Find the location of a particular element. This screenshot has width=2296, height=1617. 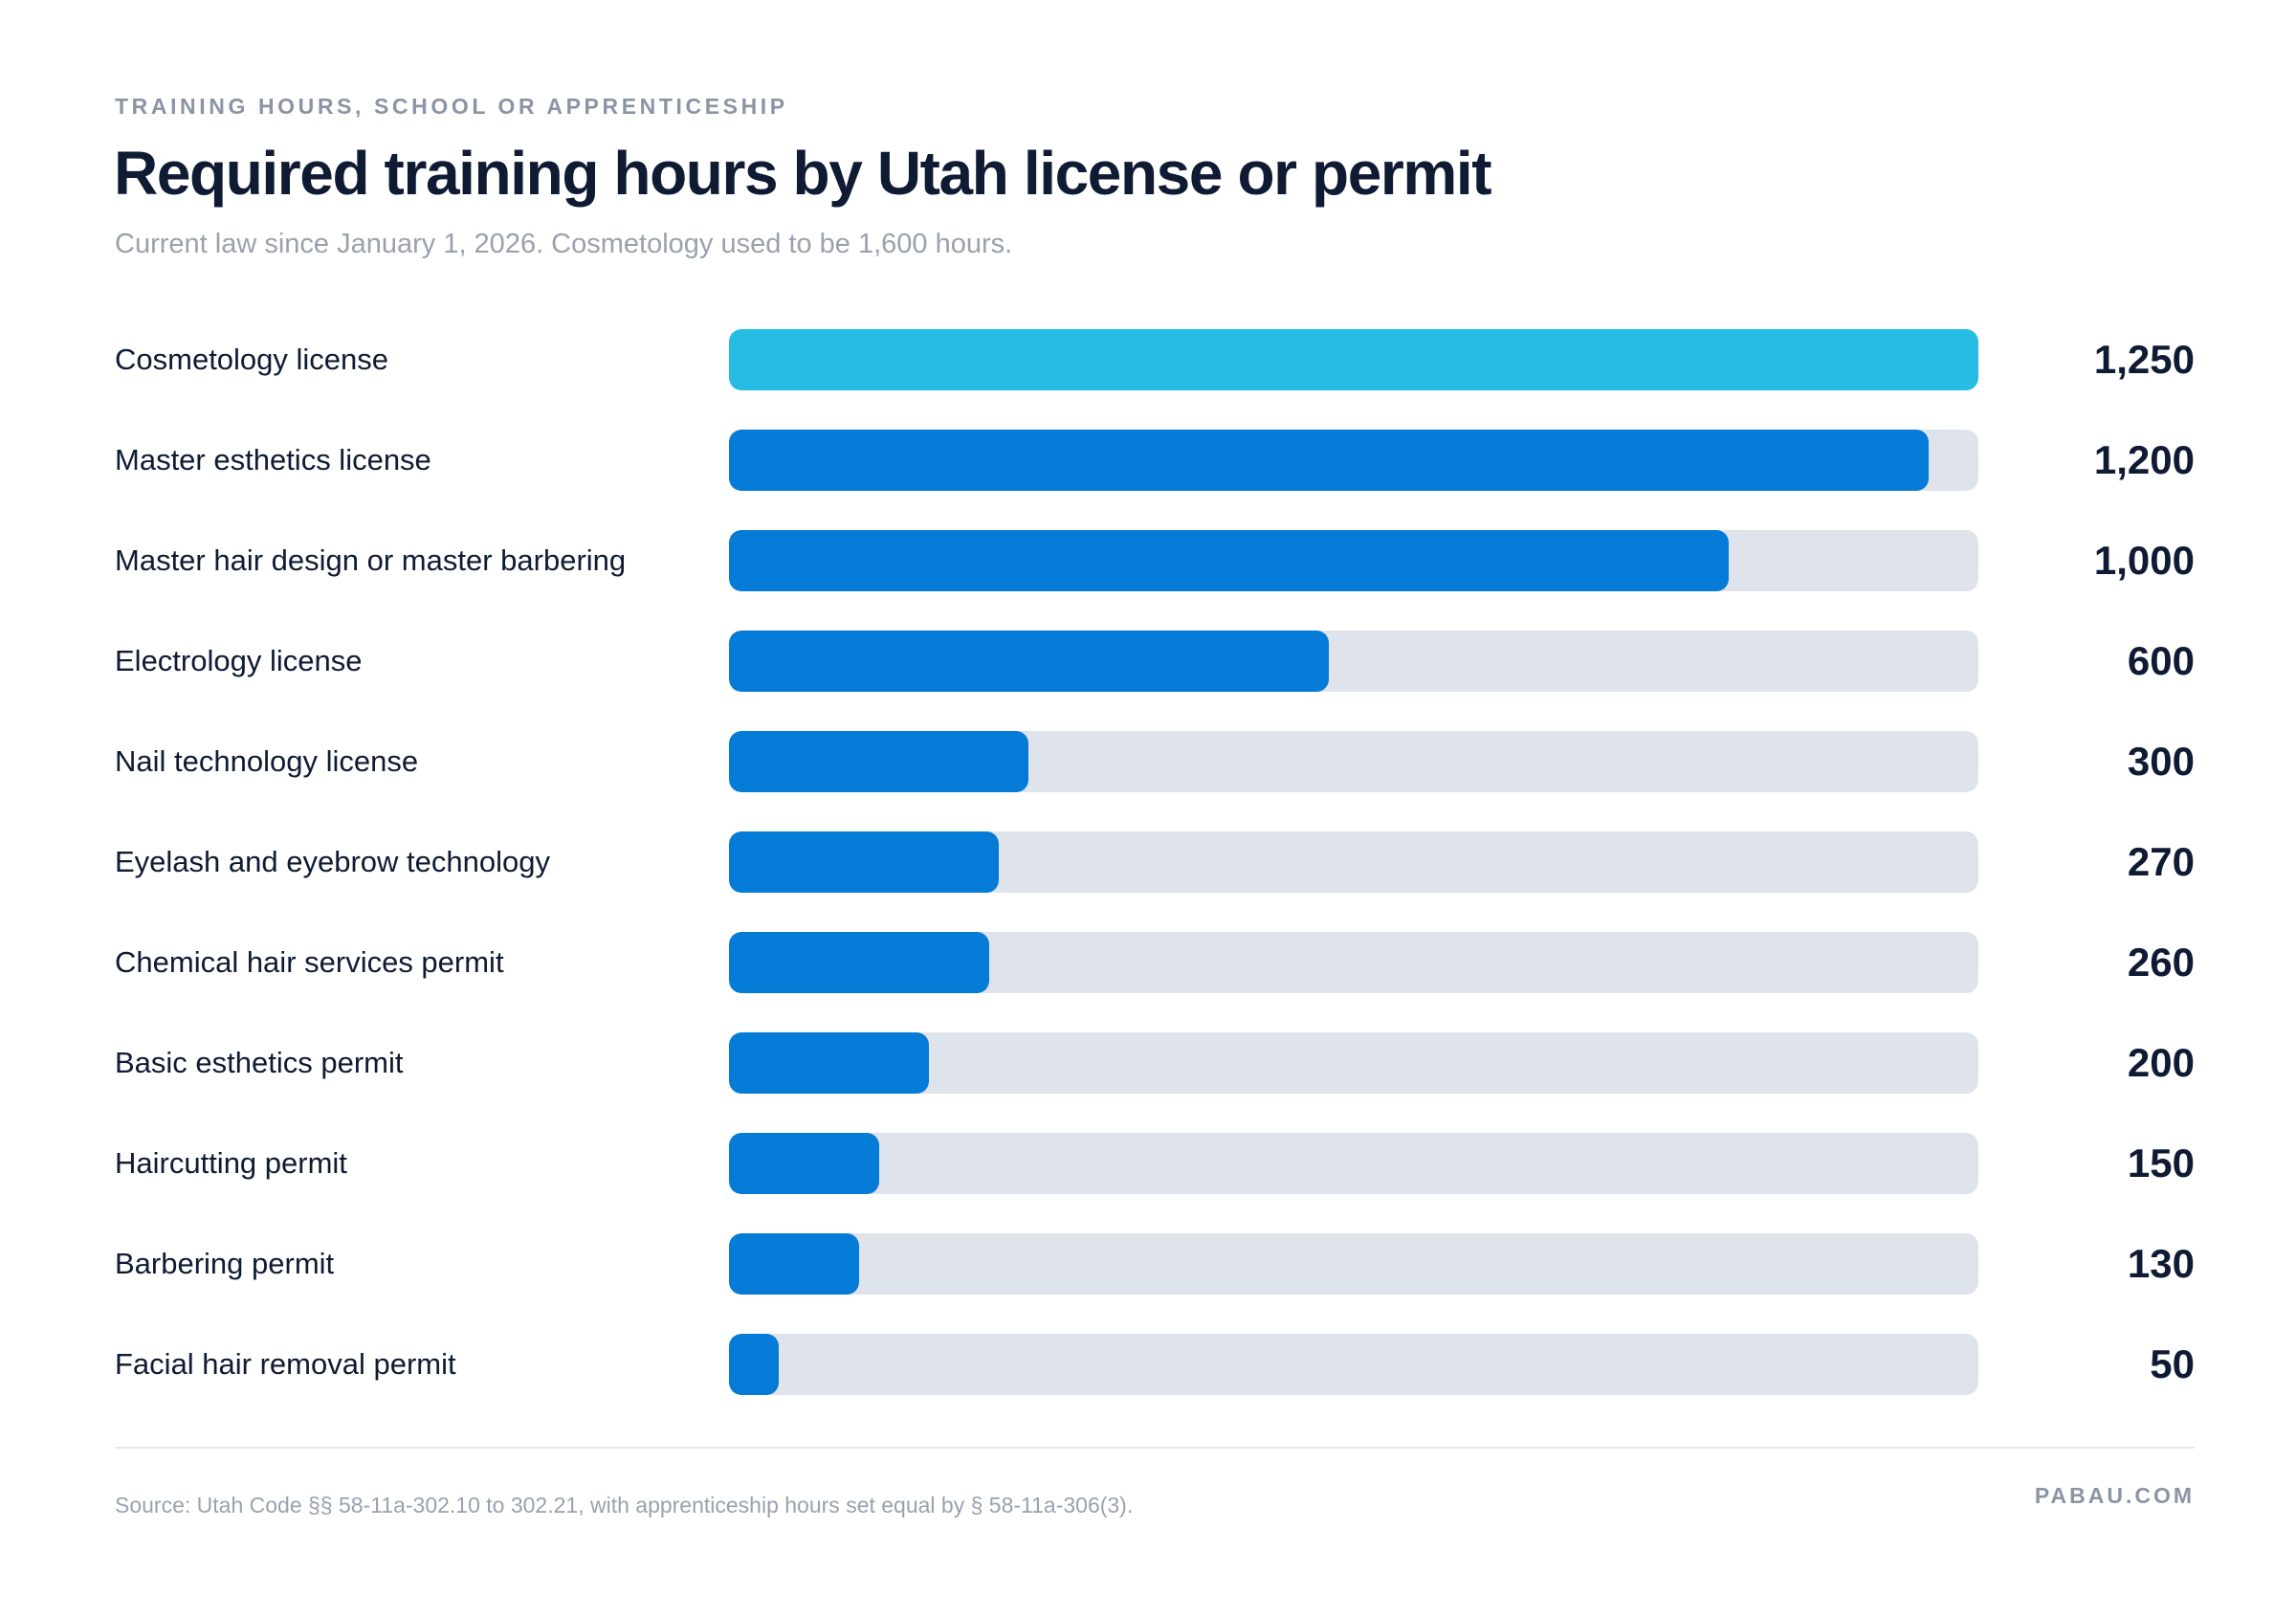

bar-value-label: 260 is located at coordinates (2161, 962).